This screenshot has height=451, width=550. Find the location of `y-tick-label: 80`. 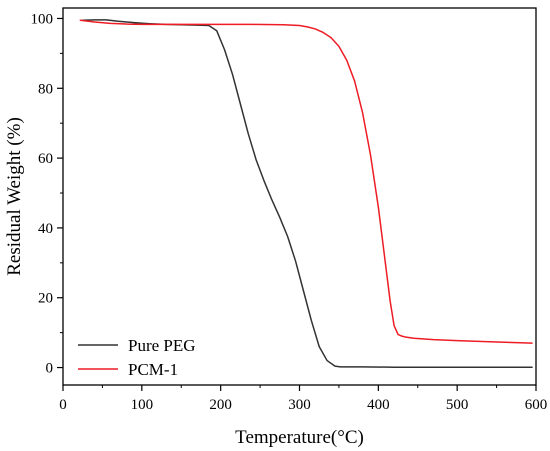

y-tick-label: 80 is located at coordinates (45, 89).